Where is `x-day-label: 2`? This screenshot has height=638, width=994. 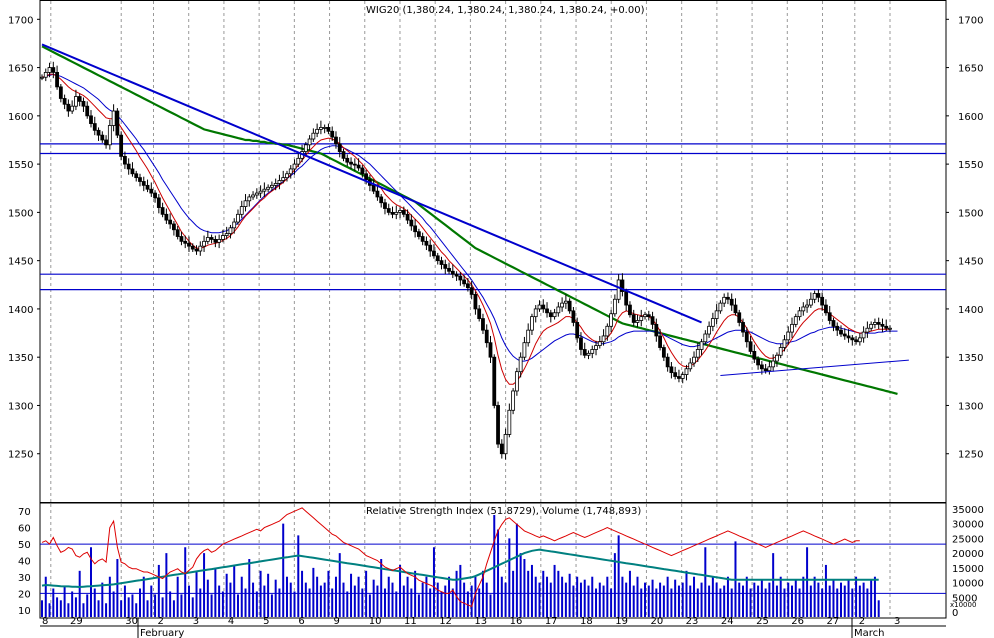 x-day-label: 2 is located at coordinates (862, 621).